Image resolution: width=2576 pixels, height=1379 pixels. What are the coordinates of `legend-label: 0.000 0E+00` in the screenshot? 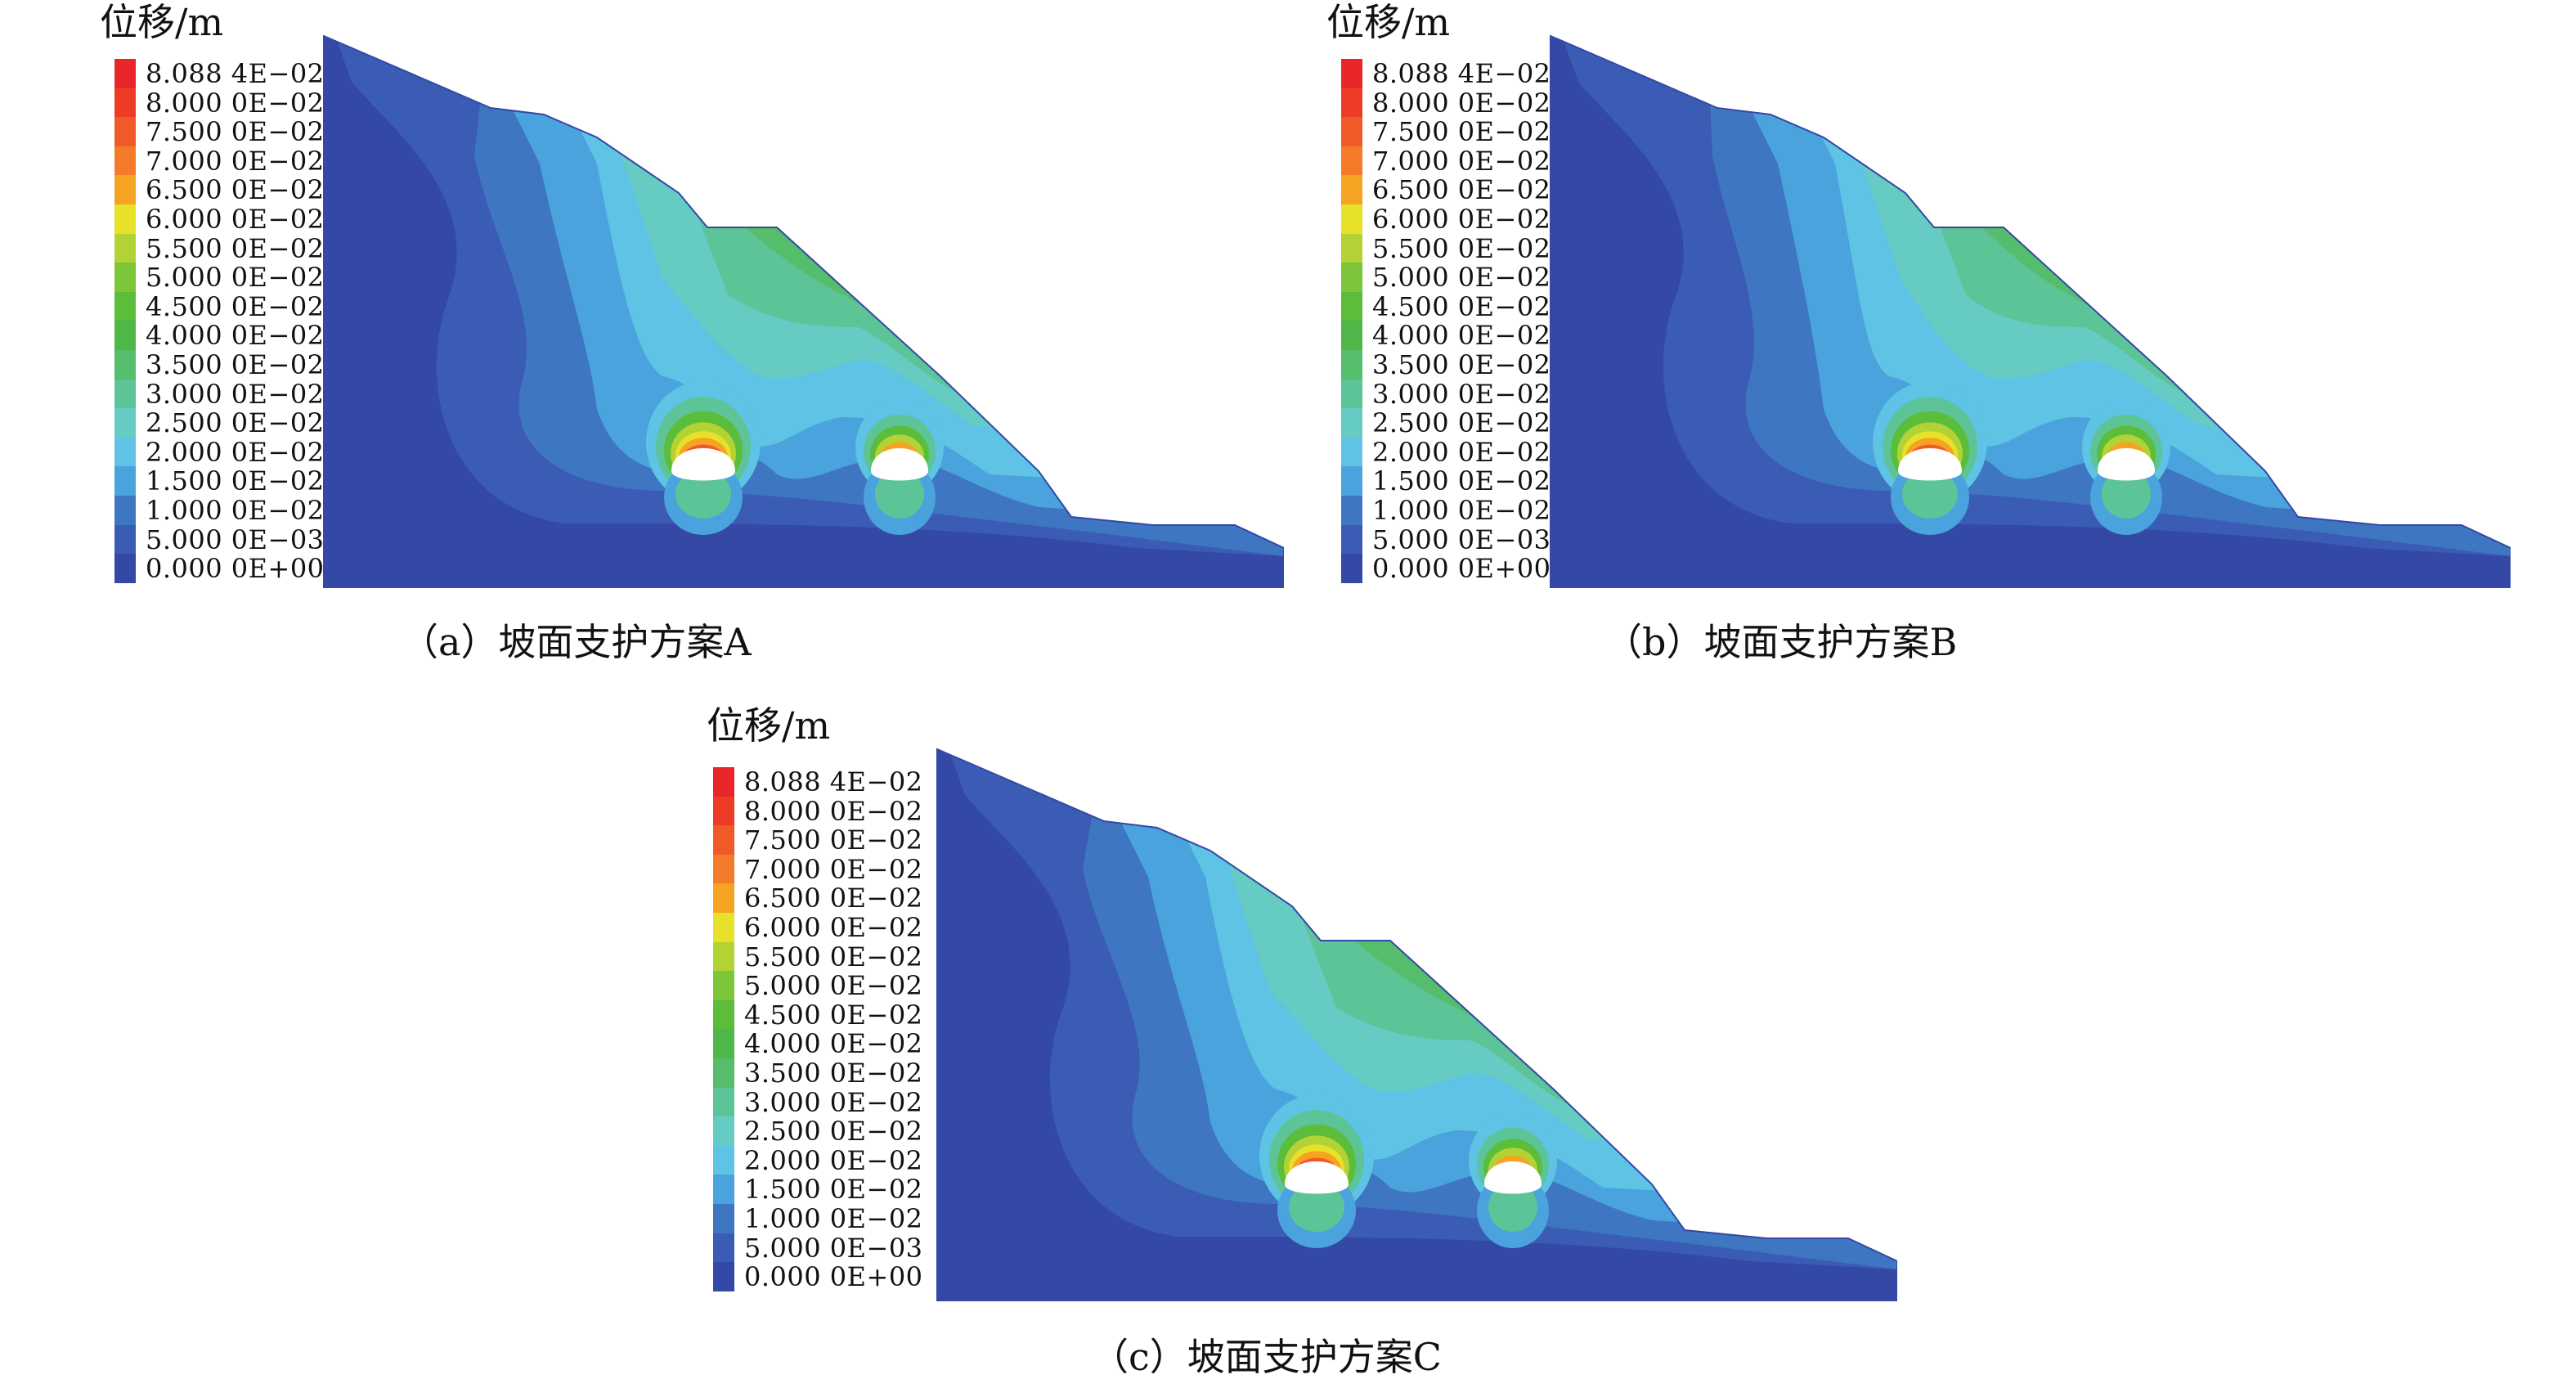 It's located at (833, 1277).